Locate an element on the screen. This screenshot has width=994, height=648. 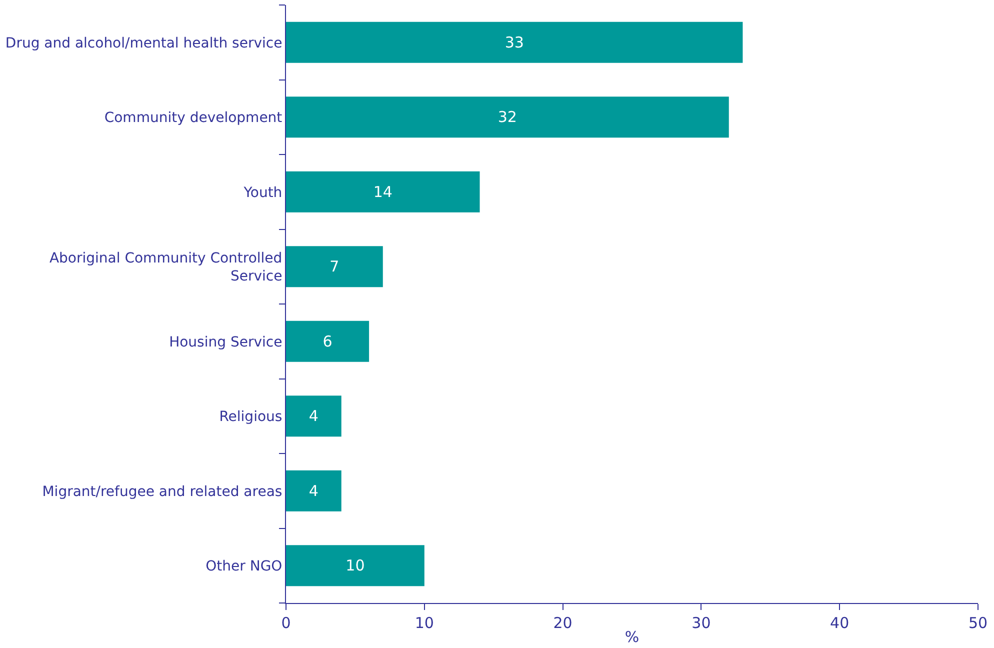
data-label: 33 is located at coordinates (514, 42).